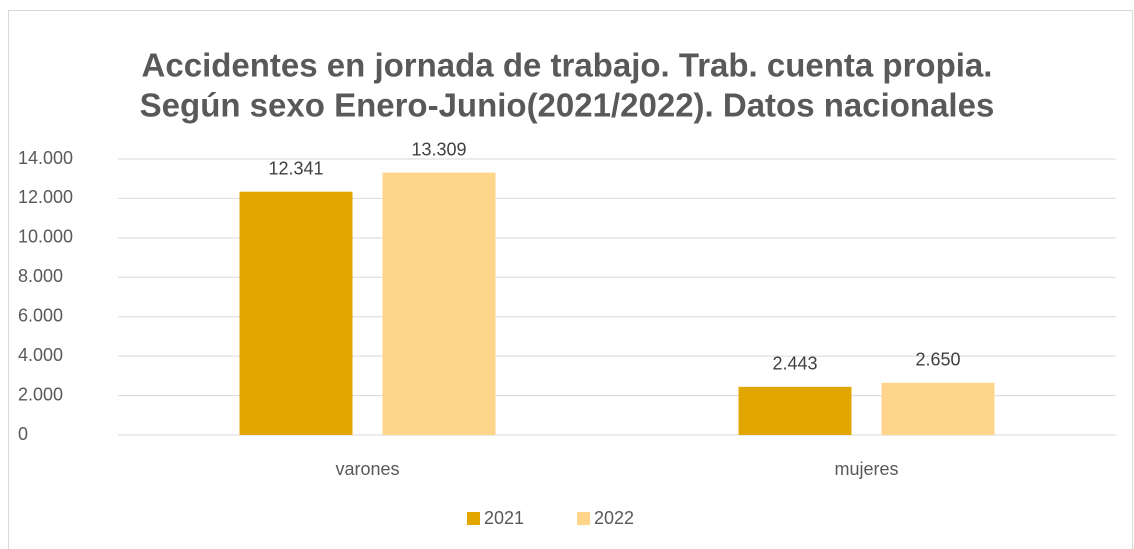 The height and width of the screenshot is (549, 1134). What do you see at coordinates (866, 469) in the screenshot?
I see `x-tick-label: mujeres` at bounding box center [866, 469].